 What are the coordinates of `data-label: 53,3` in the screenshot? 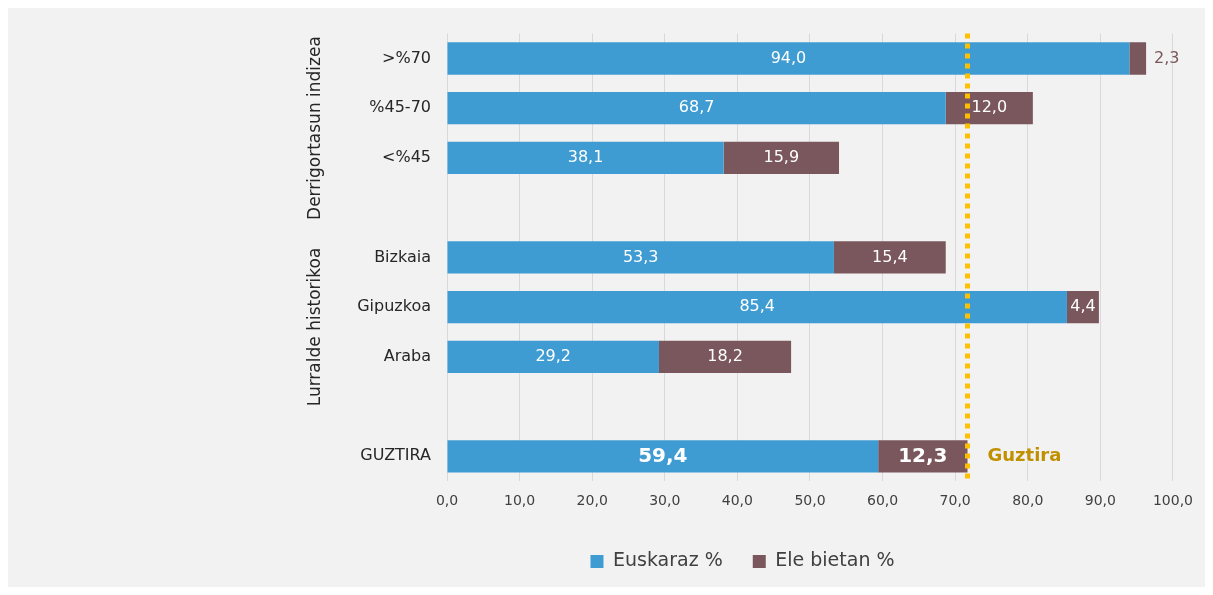 It's located at (640, 256).